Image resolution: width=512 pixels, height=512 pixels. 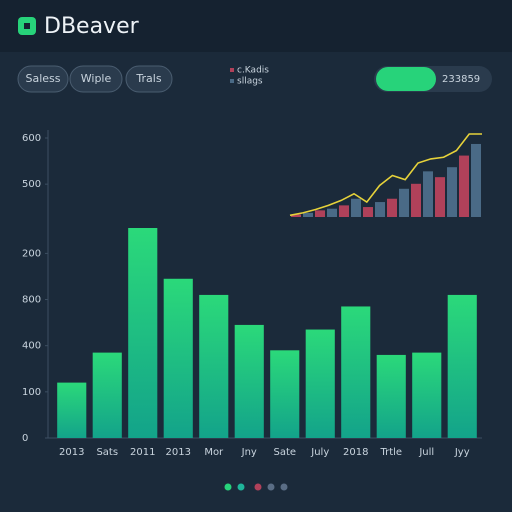 I want to click on y-tick-label: 100, so click(x=31, y=392).